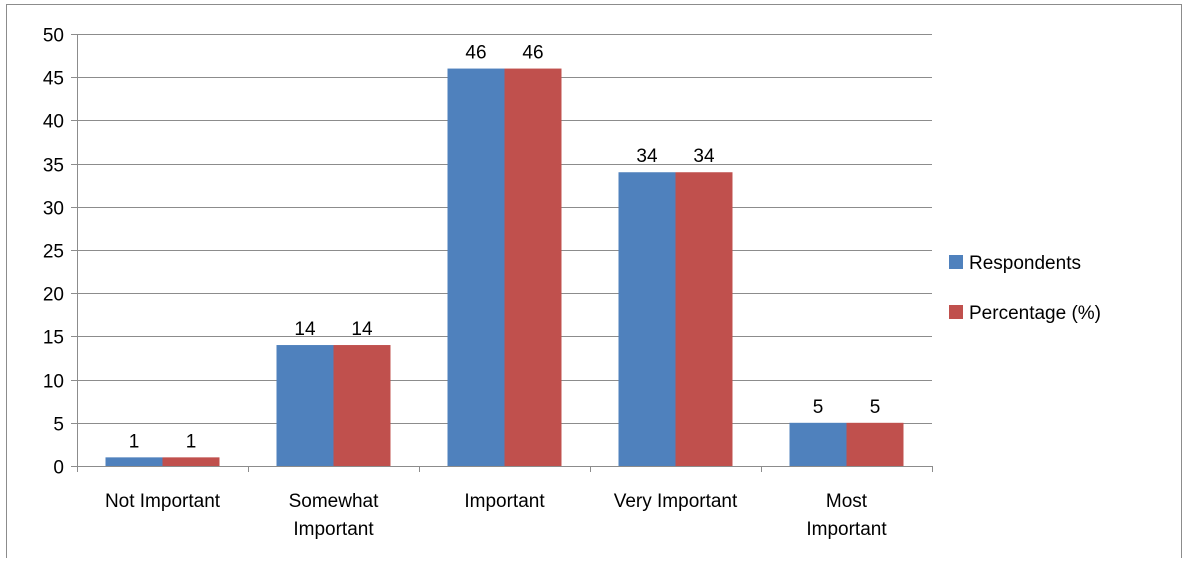 Image resolution: width=1186 pixels, height=562 pixels. Describe the element at coordinates (58, 425) in the screenshot. I see `y-tick-label: 5` at that location.